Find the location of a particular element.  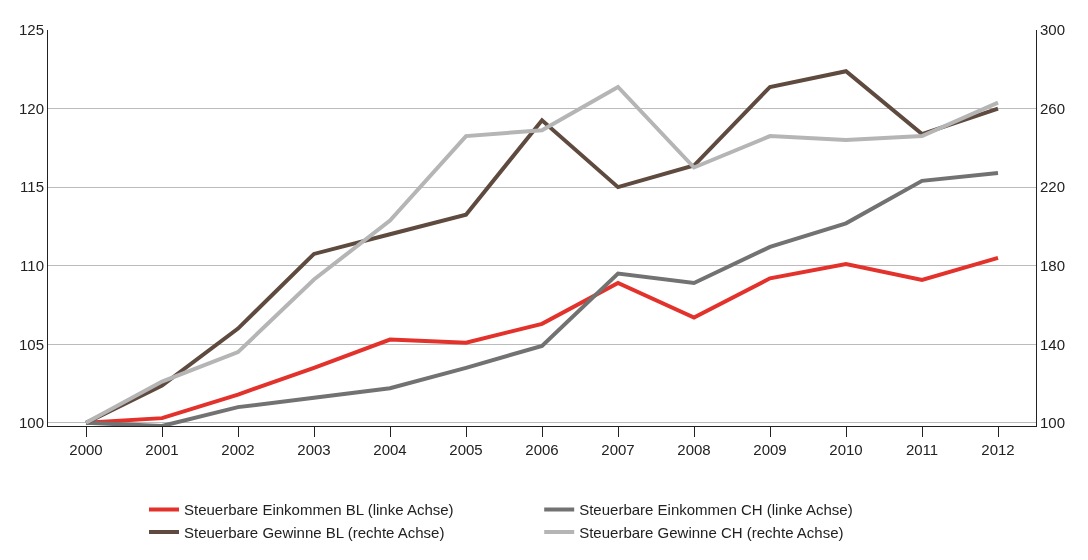

x-tick-label: 2005 is located at coordinates (466, 449).